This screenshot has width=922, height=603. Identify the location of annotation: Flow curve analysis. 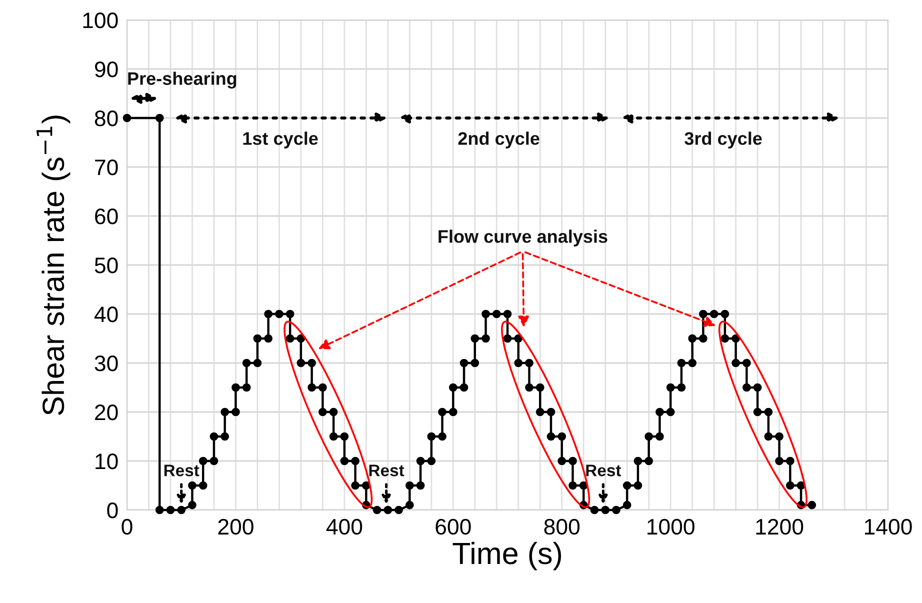
(523, 238).